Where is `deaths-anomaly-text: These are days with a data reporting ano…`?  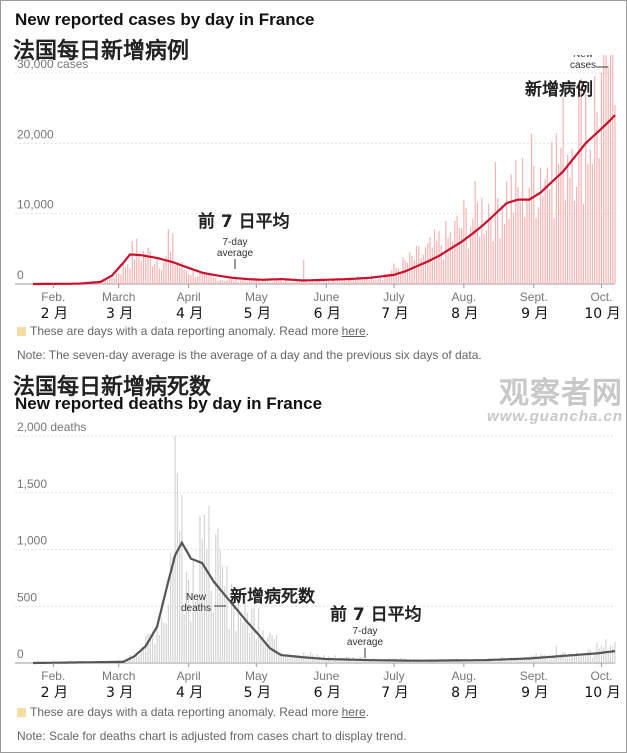
deaths-anomaly-text: These are days with a data reporting ano… is located at coordinates (184, 712).